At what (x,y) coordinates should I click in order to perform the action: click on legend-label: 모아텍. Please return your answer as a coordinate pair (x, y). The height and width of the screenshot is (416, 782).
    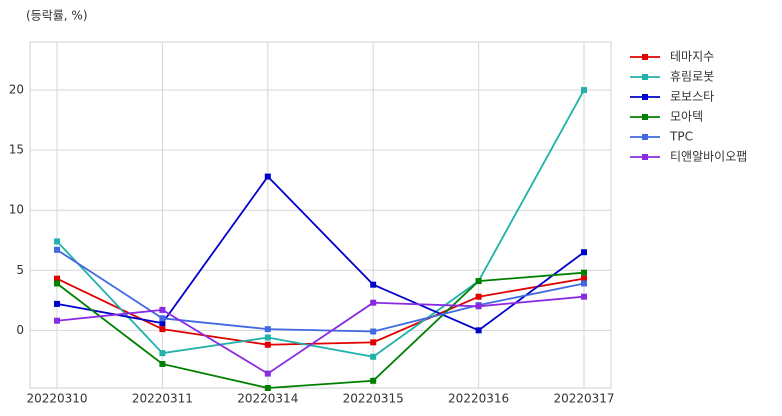
    Looking at the image, I should click on (686, 117).